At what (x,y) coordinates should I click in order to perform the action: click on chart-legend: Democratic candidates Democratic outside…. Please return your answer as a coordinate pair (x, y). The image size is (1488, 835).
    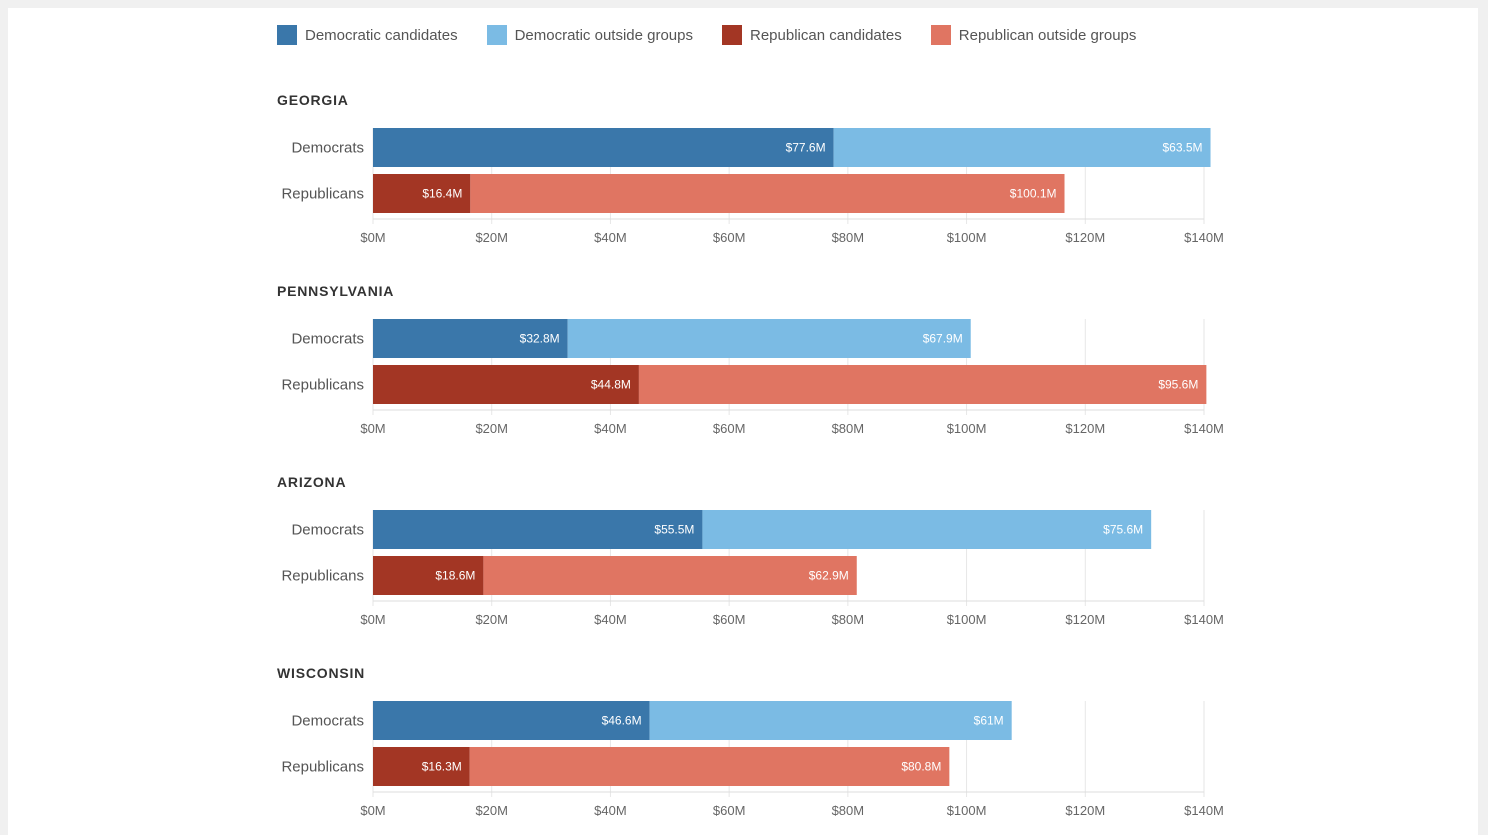
    Looking at the image, I should click on (721, 35).